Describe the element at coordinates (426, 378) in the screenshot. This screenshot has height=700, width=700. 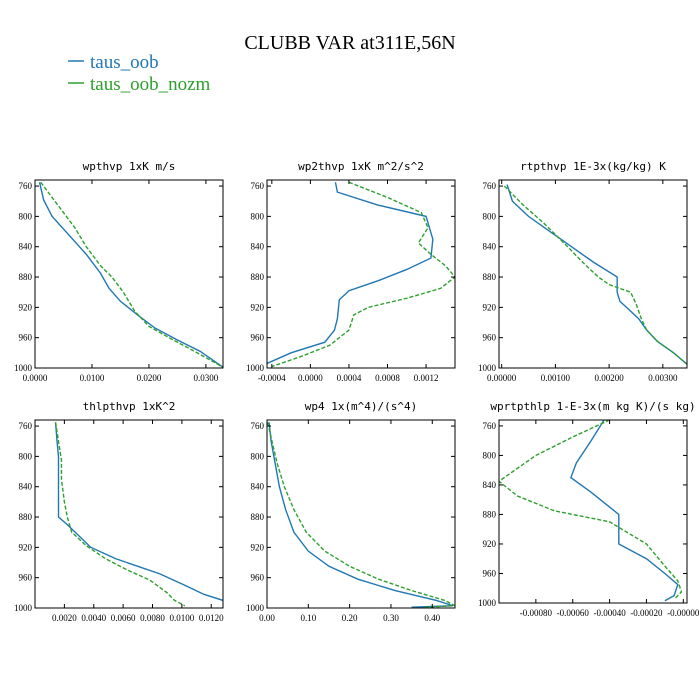
I see `x-tick-label: 0.0012` at that location.